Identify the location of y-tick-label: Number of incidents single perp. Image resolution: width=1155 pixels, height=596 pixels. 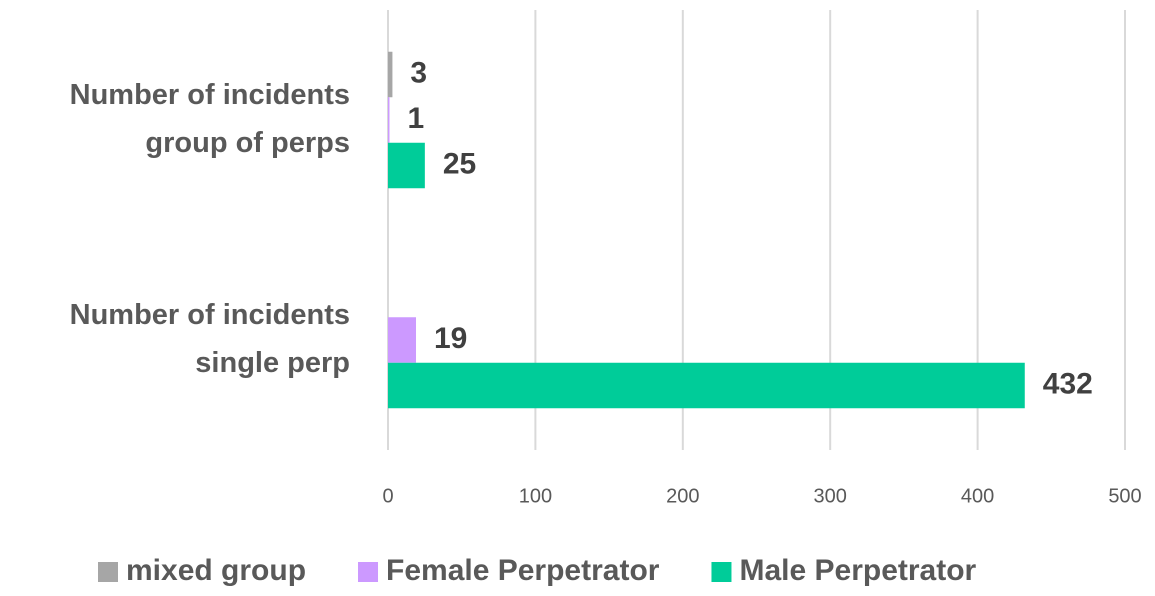
(210, 339).